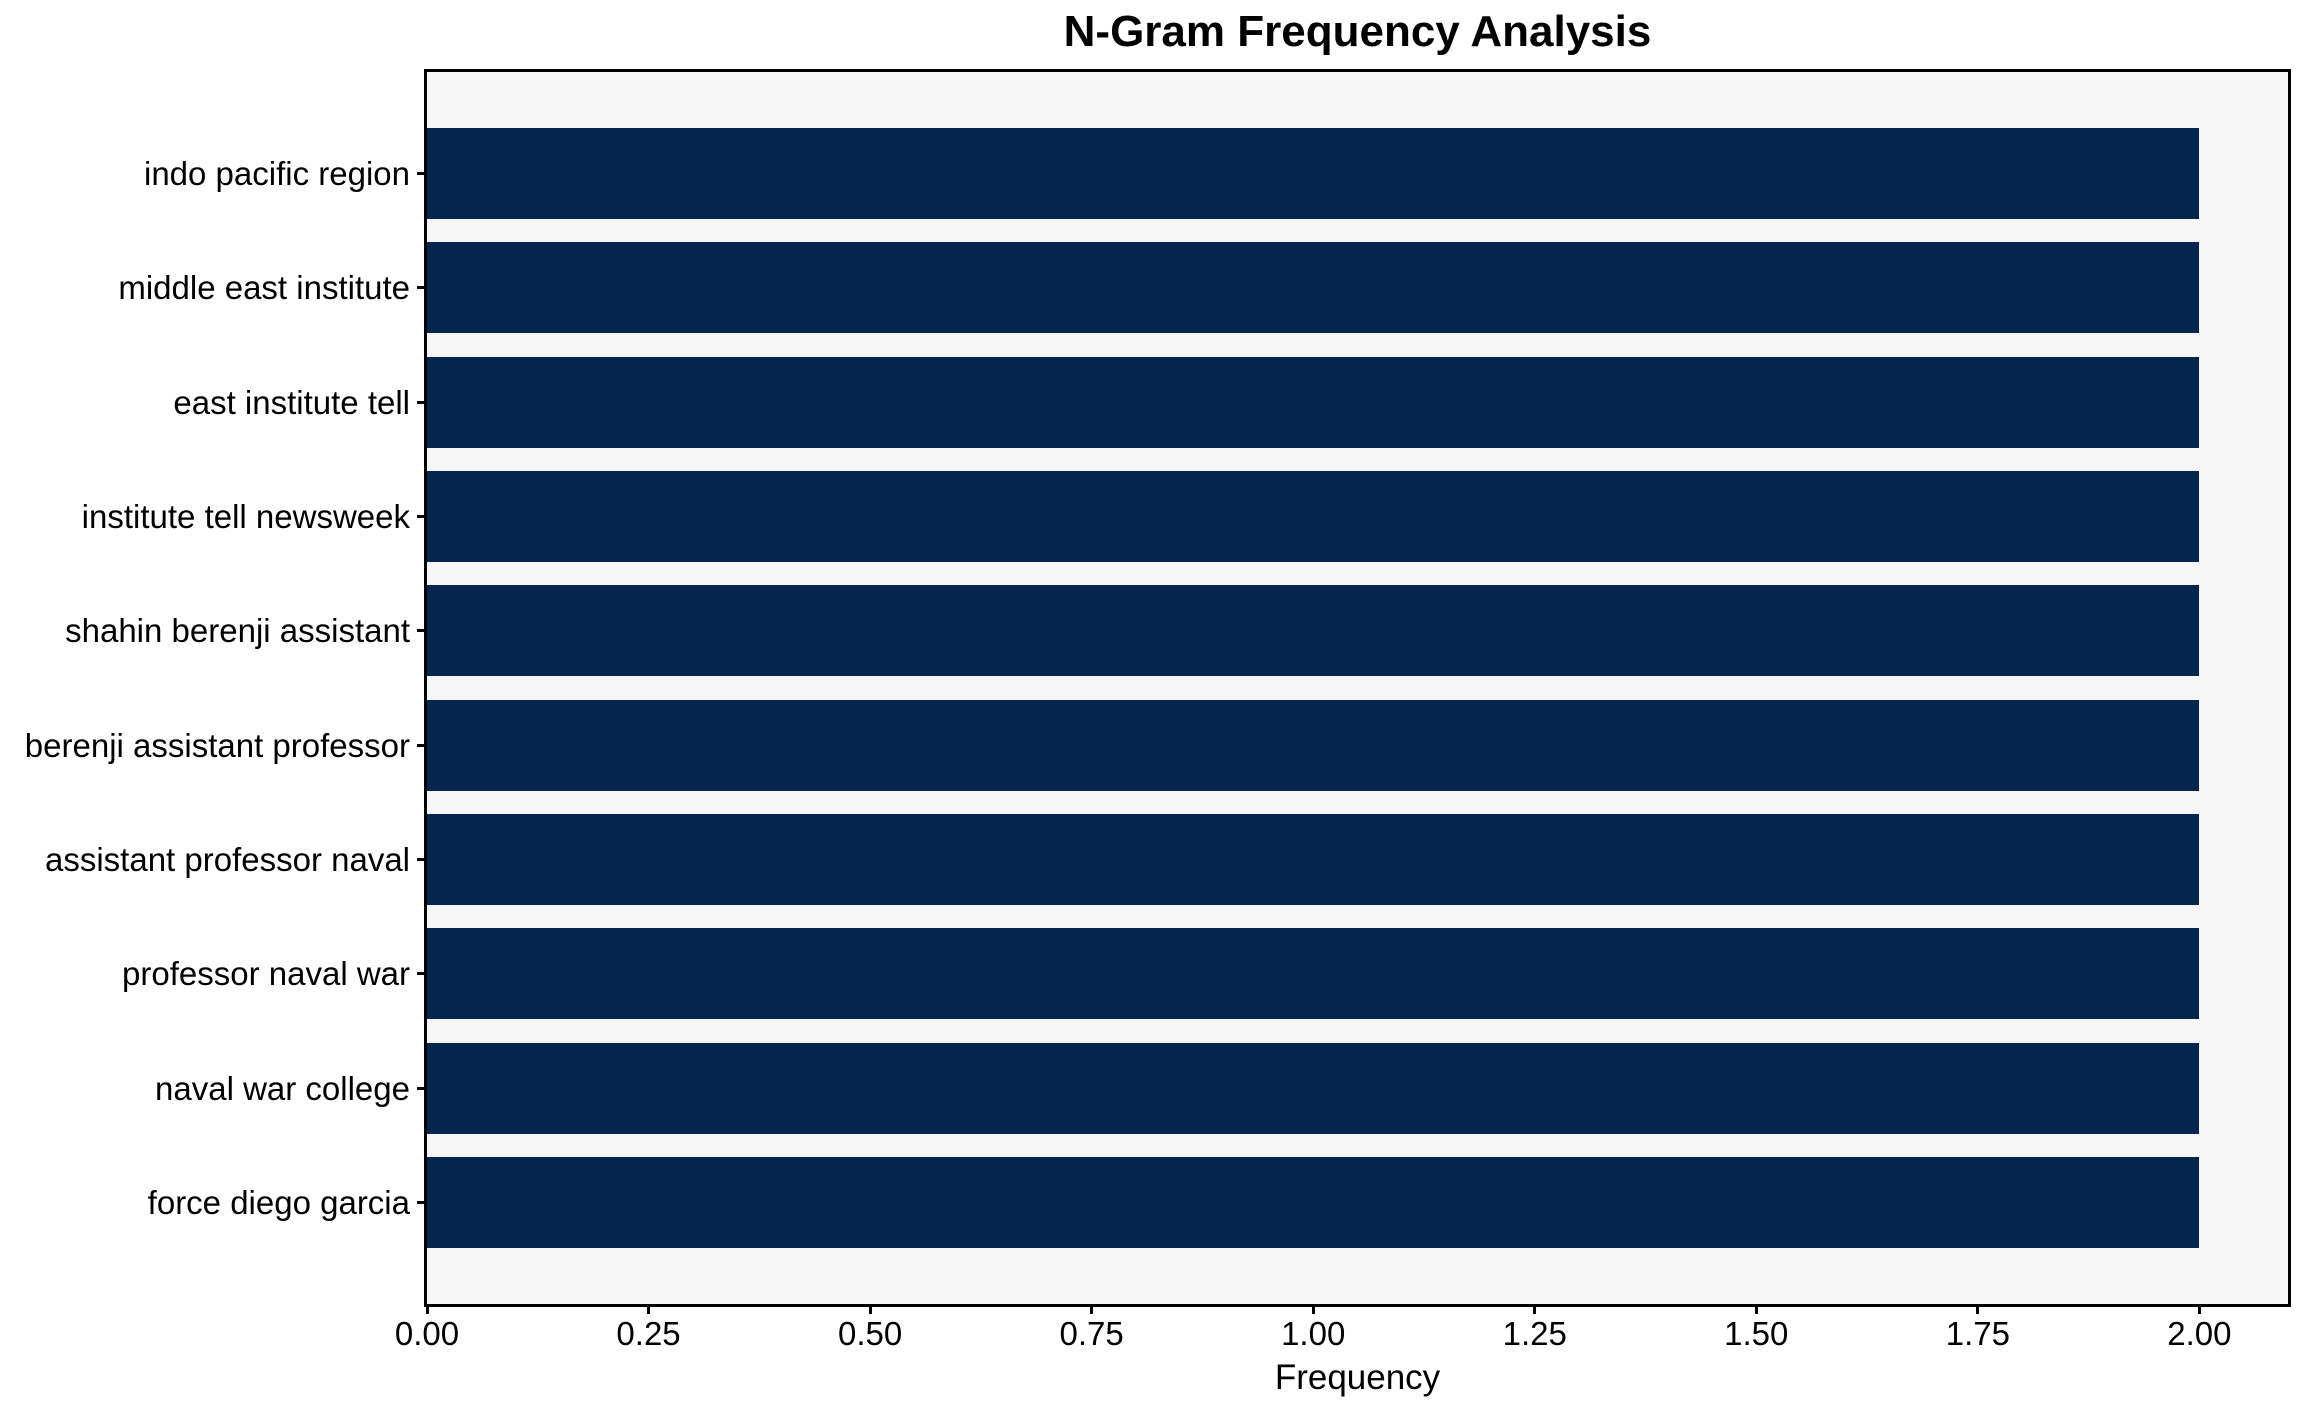 The image size is (2308, 1414). Describe the element at coordinates (266, 974) in the screenshot. I see `y-tick-label: professor naval war` at that location.